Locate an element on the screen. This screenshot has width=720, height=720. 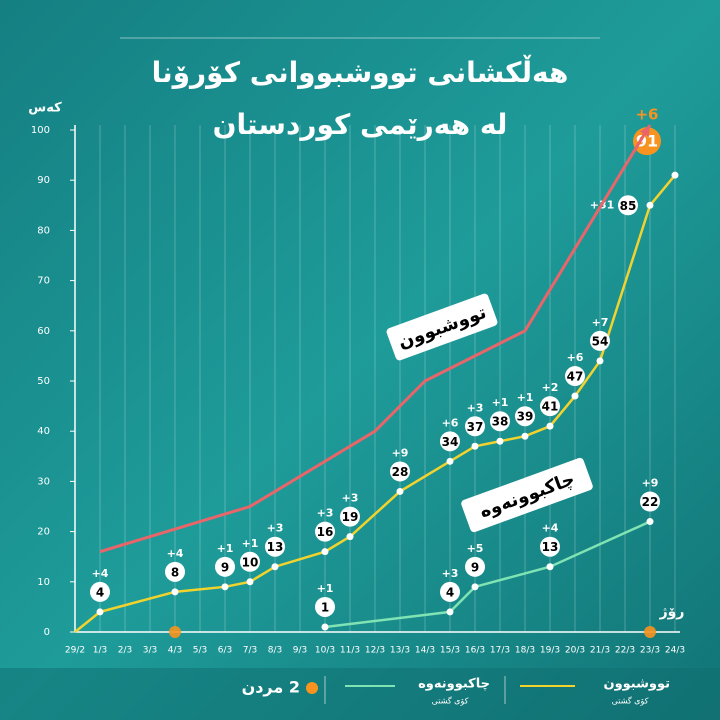
value-label: 41 is located at coordinates (550, 407).